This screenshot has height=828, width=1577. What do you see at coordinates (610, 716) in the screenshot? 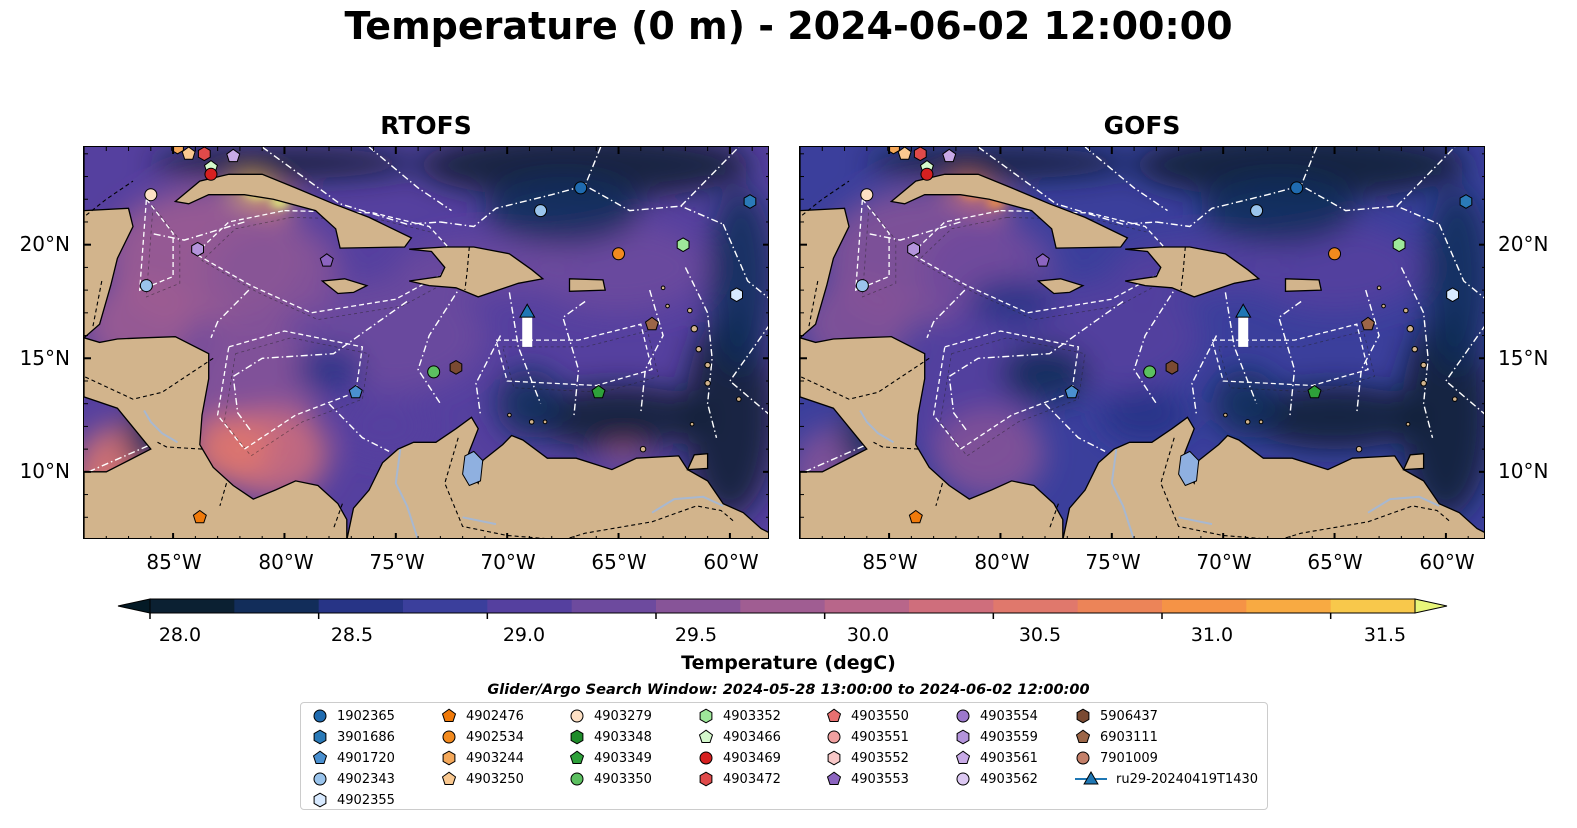
I see `legend-item: 4903279` at bounding box center [610, 716].